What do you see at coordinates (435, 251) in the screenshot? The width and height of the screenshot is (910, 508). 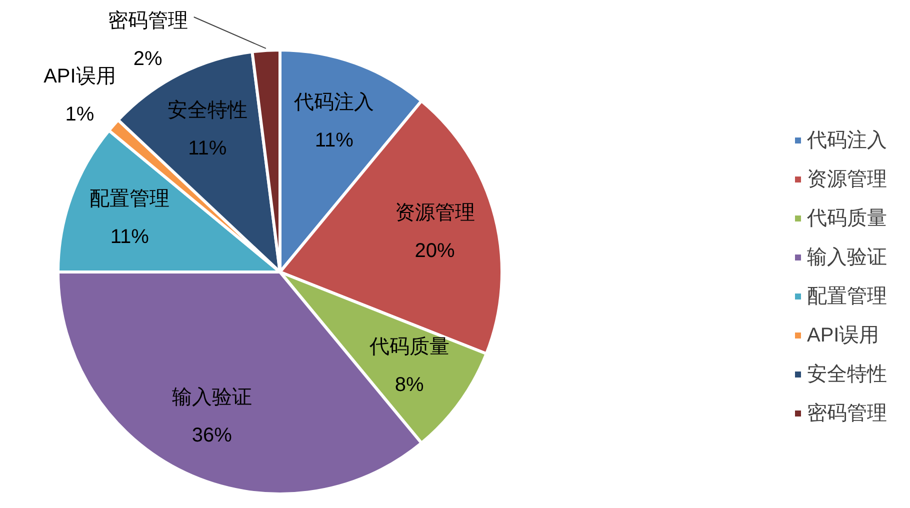 I see `data-label: 20%` at bounding box center [435, 251].